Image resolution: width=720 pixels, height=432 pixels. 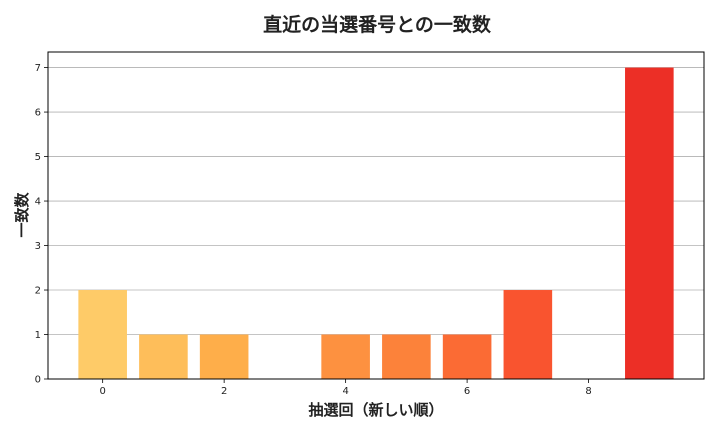 What do you see at coordinates (38, 68) in the screenshot?
I see `y-tick-label-7: 7` at bounding box center [38, 68].